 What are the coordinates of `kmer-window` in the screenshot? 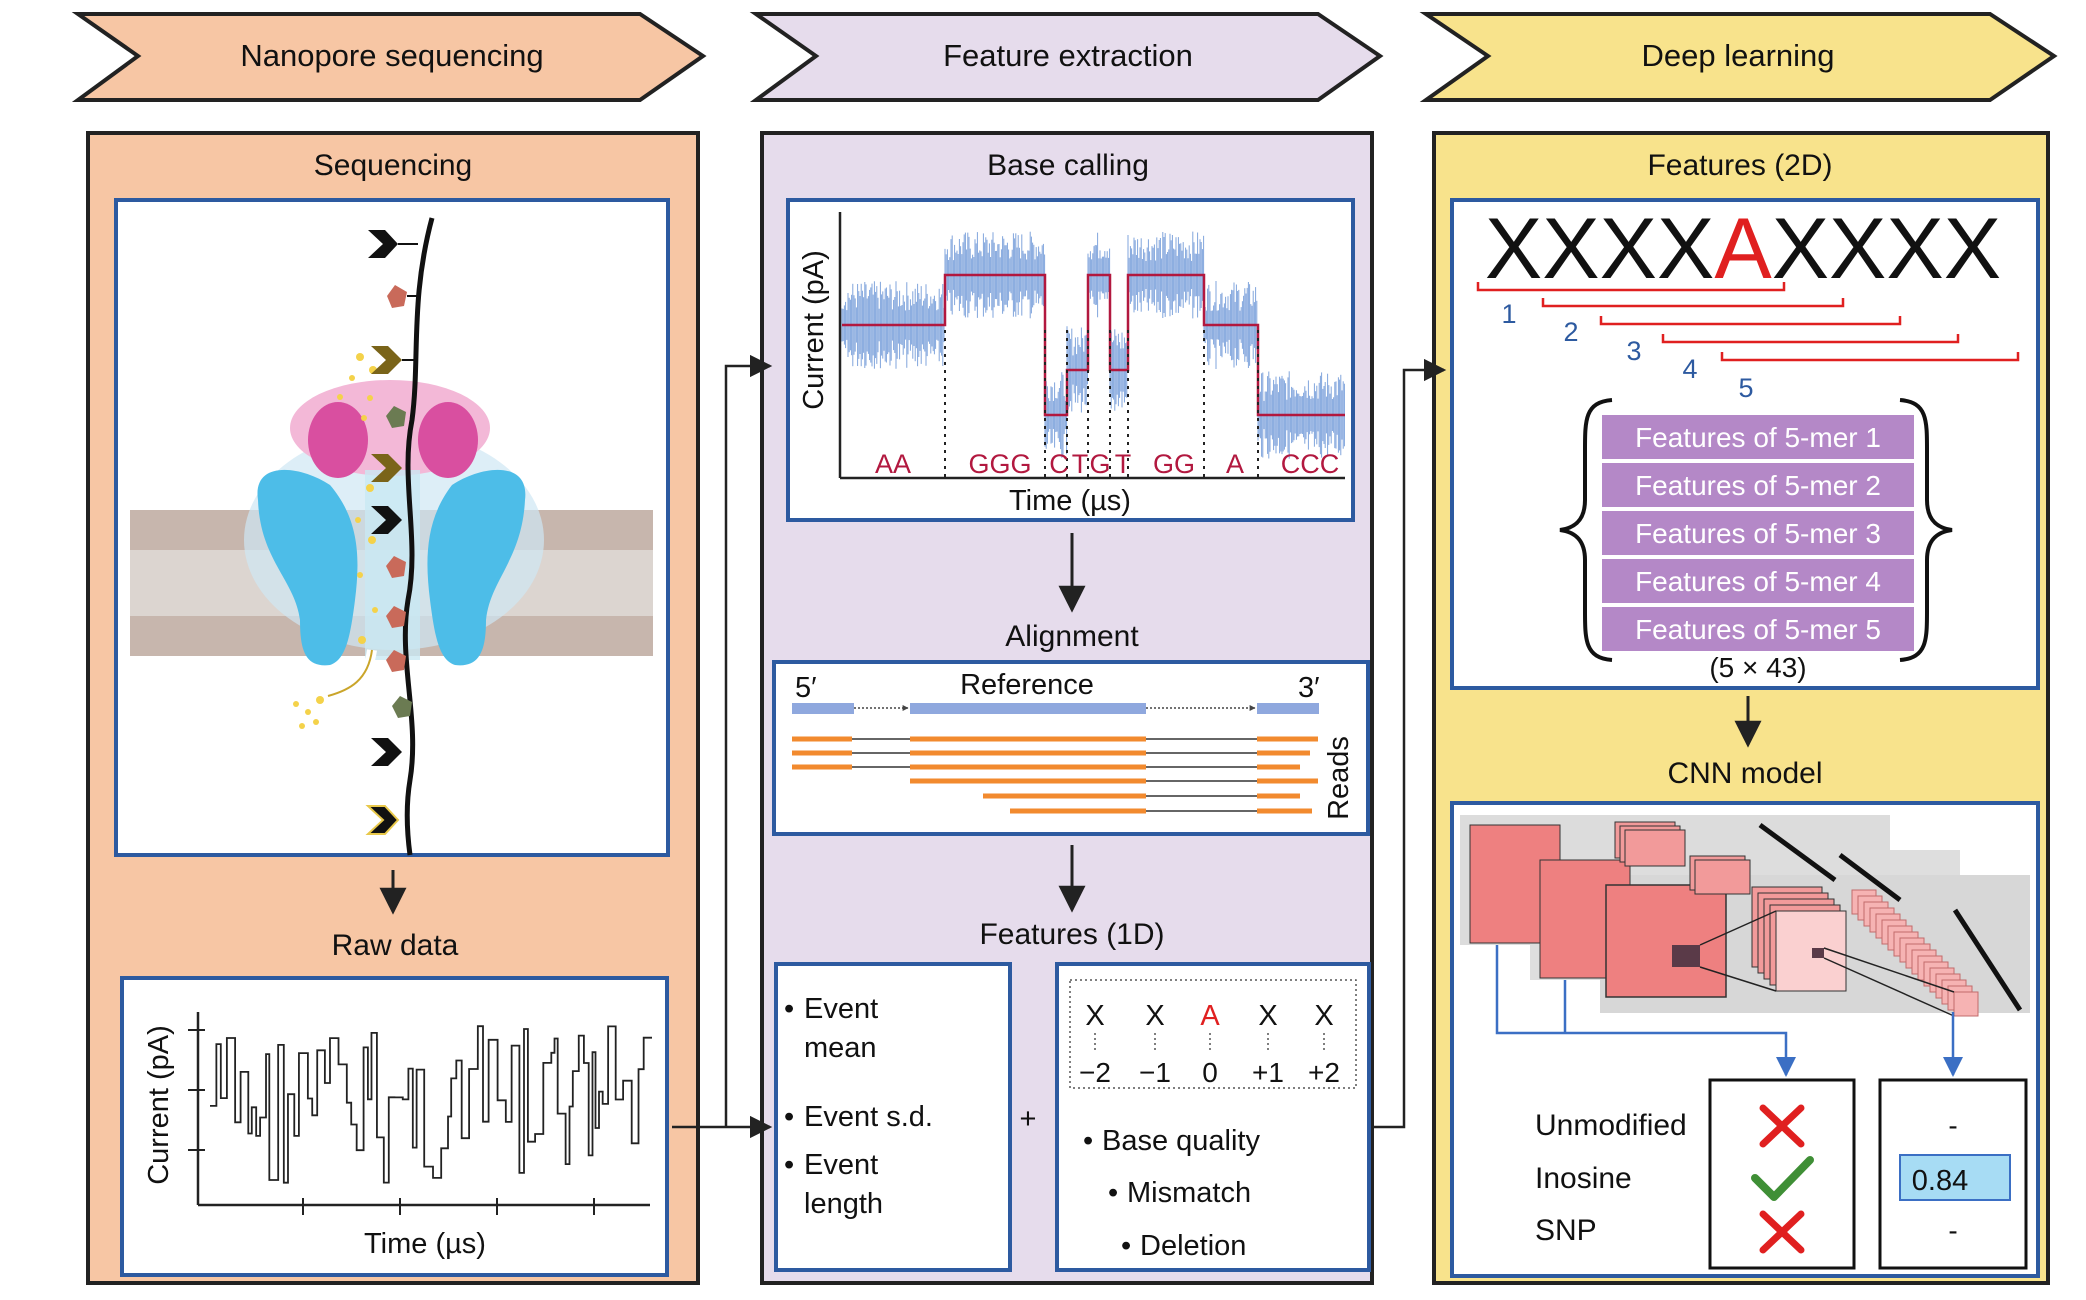 It's located at (1213, 1034).